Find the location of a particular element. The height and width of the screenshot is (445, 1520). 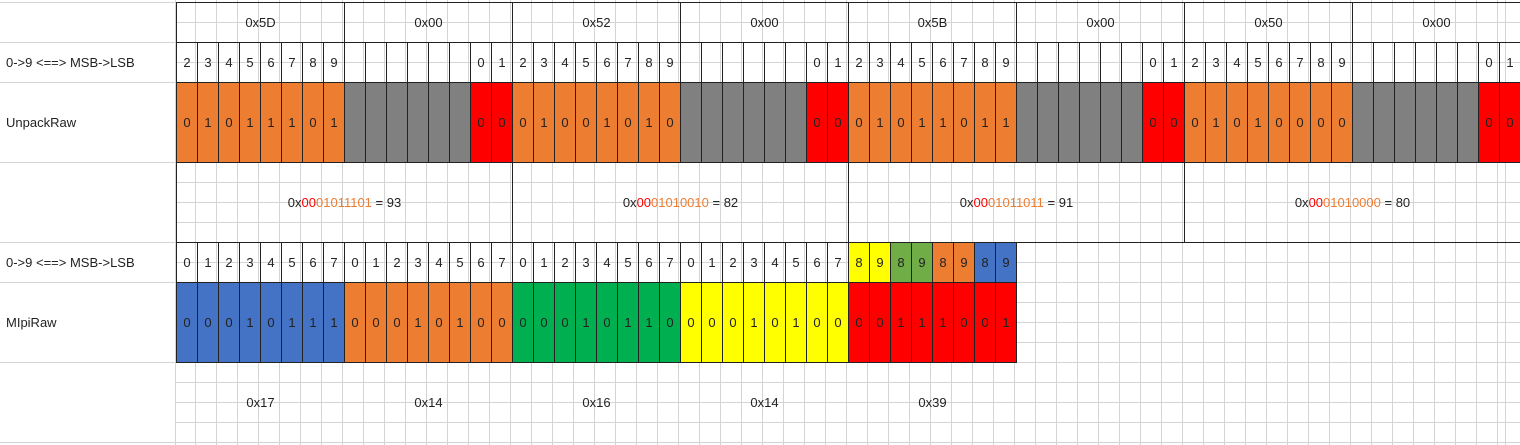

mipi-bit-index-cell: 3 is located at coordinates (586, 262).